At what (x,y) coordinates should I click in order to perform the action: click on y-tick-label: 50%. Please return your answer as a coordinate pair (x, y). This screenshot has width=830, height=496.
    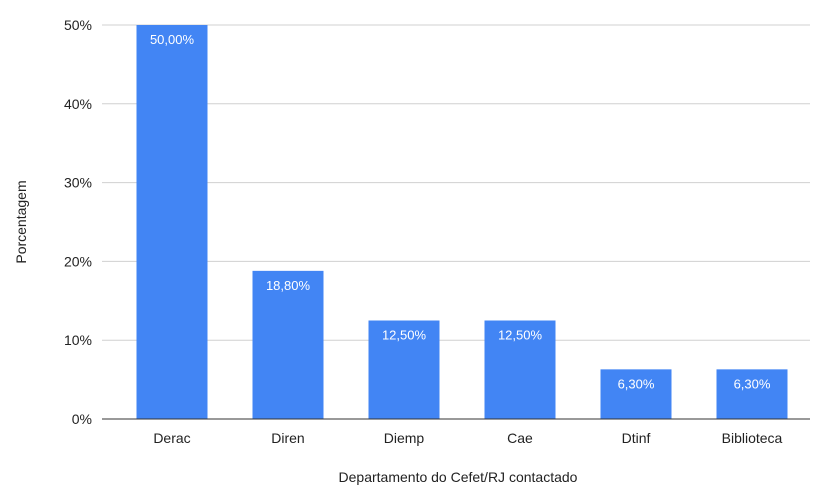
    Looking at the image, I should click on (78, 25).